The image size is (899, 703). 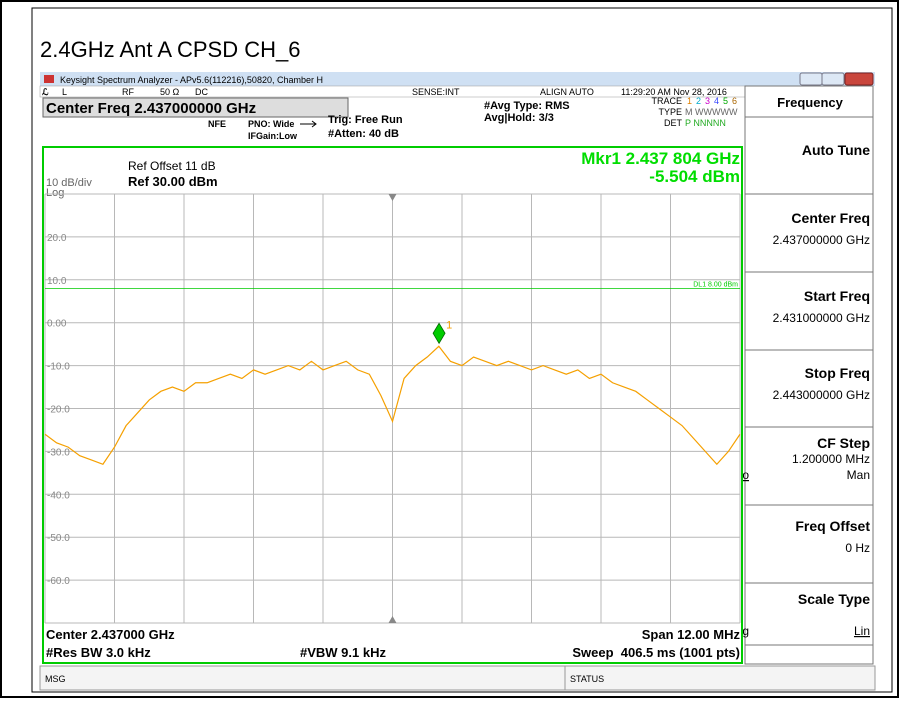 I want to click on y-tick-label: 20.0, so click(x=57, y=238).